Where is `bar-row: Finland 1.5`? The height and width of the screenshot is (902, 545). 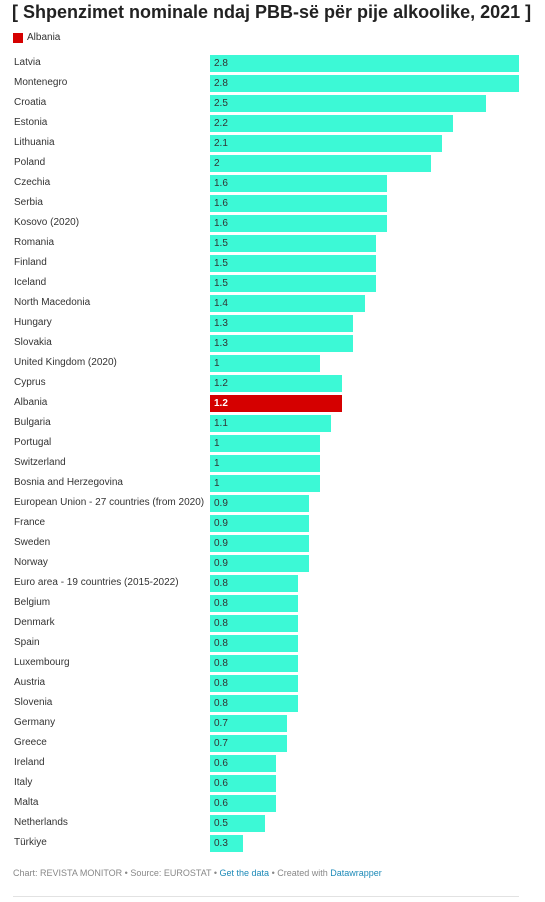
bar-row: Finland 1.5 is located at coordinates (272, 263).